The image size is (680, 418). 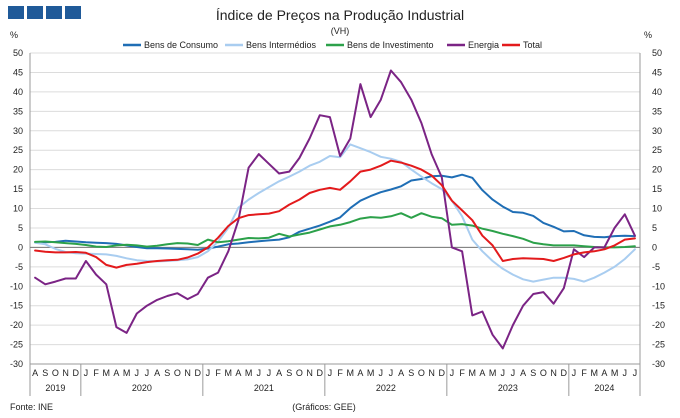 What do you see at coordinates (18, 111) in the screenshot?
I see `y-tick-label-left: 35` at bounding box center [18, 111].